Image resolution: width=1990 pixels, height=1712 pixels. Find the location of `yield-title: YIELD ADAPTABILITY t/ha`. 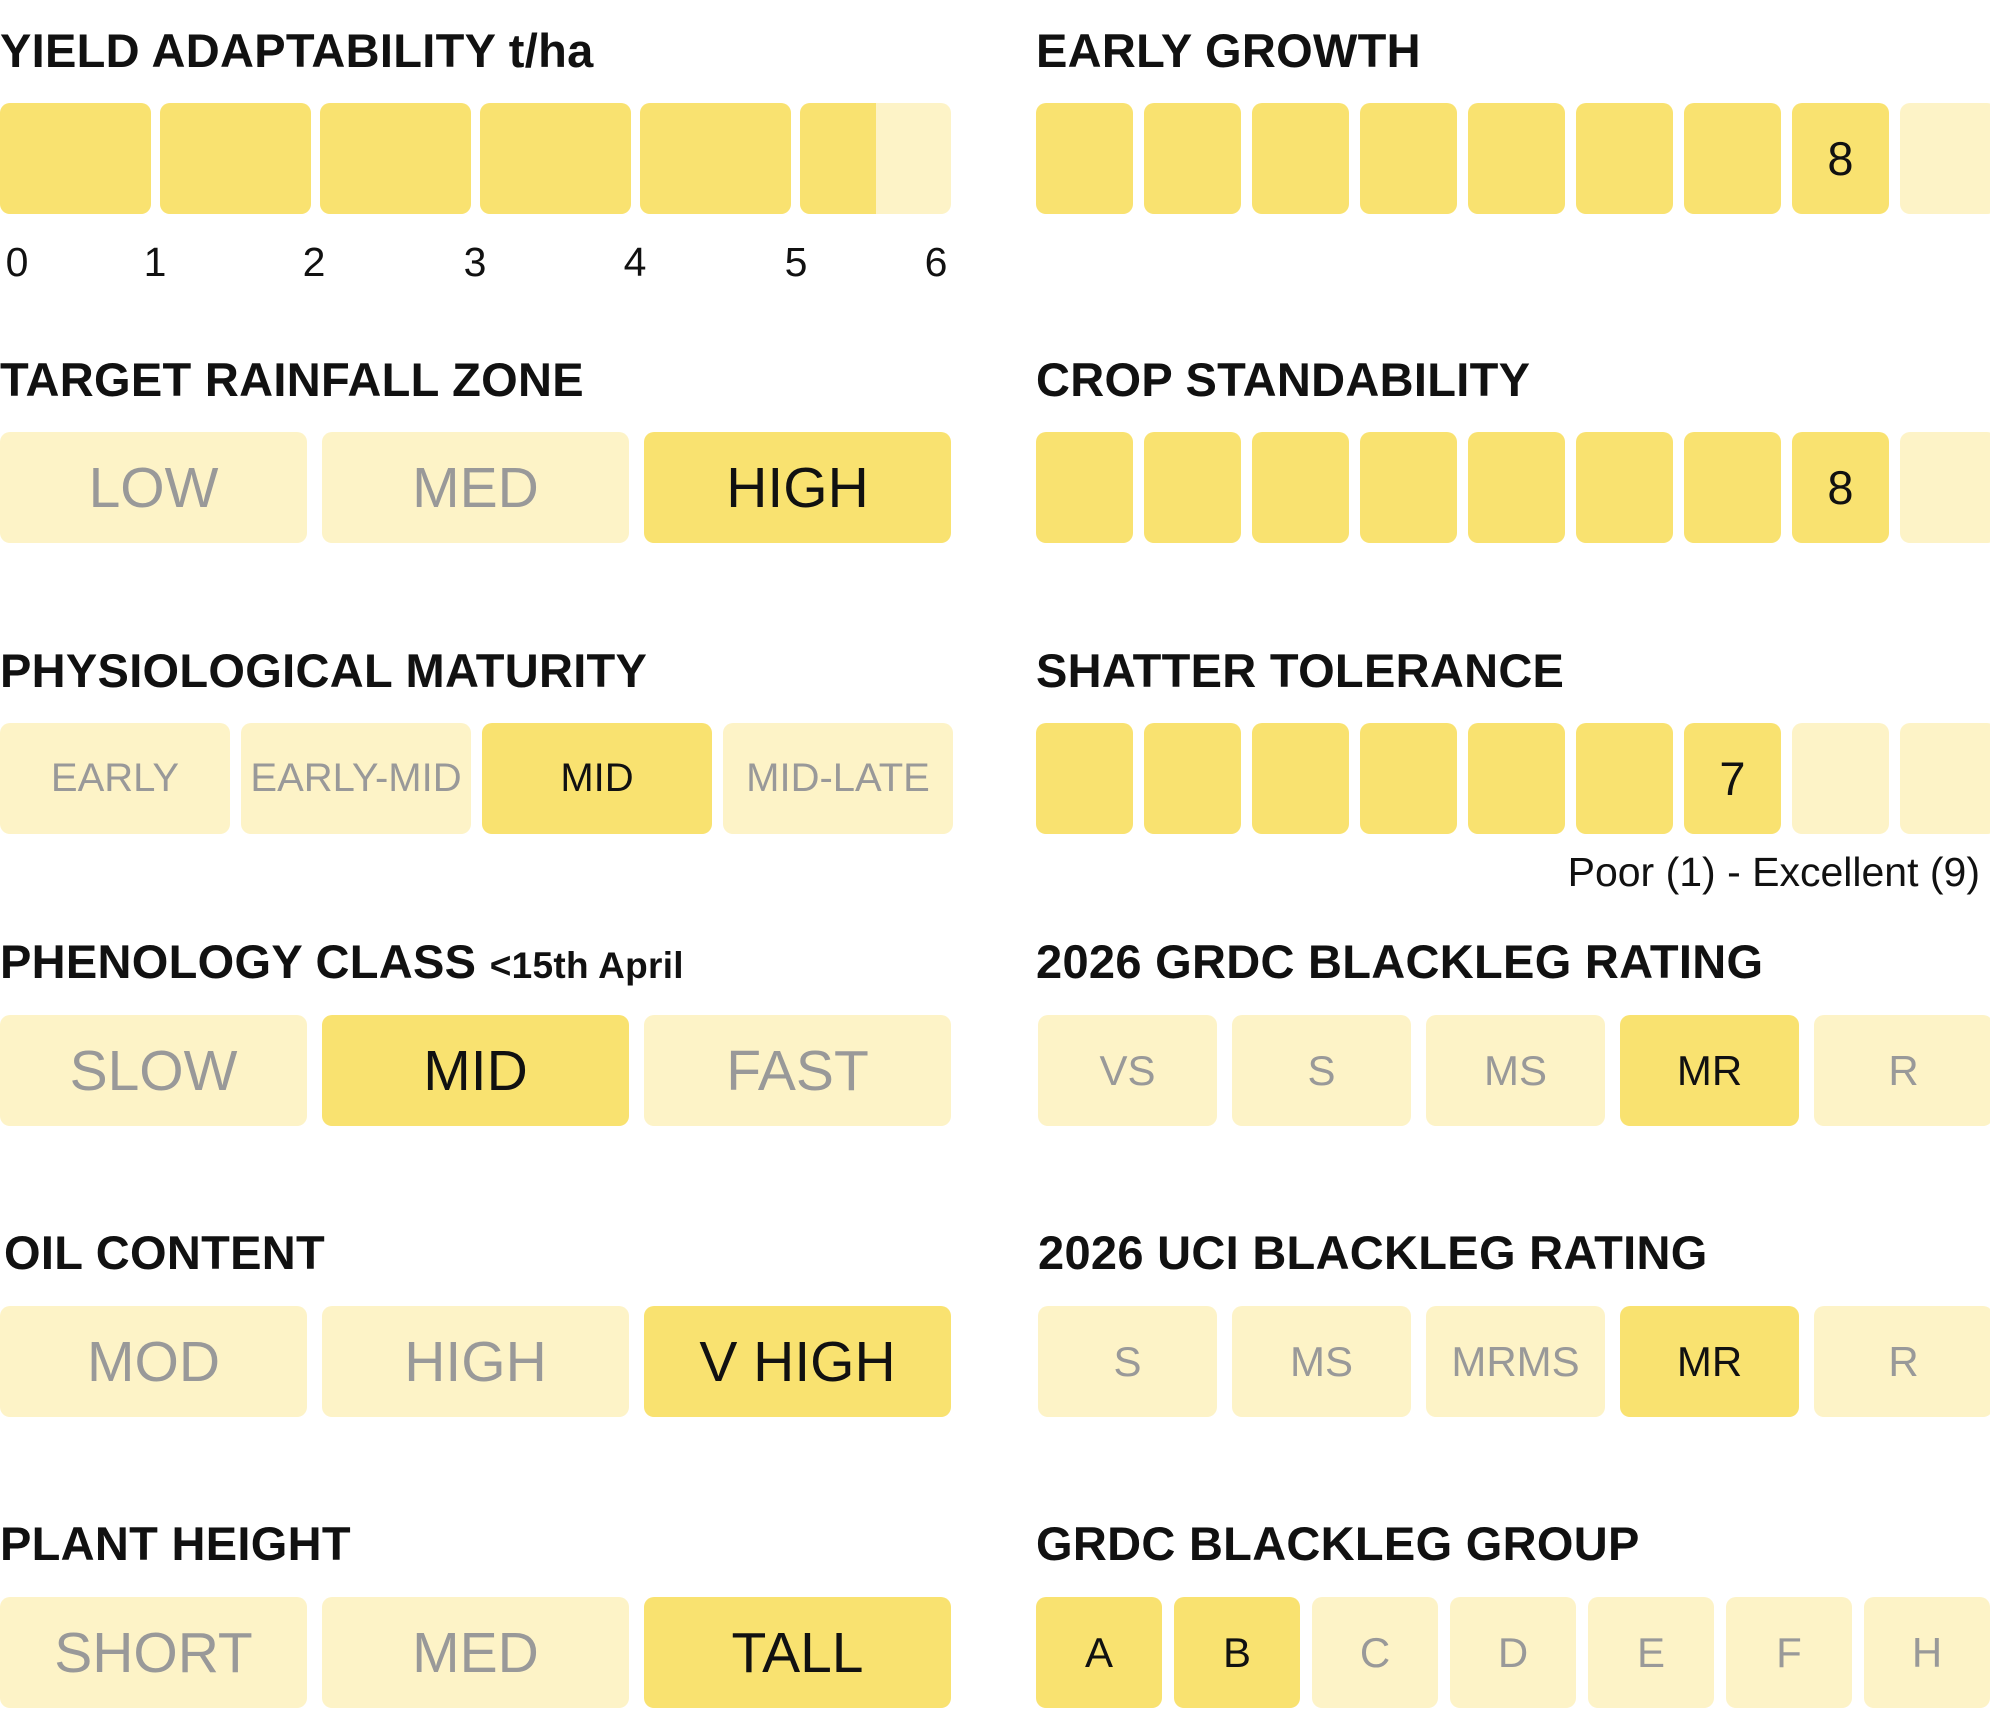

yield-title: YIELD ADAPTABILITY t/ha is located at coordinates (297, 50).